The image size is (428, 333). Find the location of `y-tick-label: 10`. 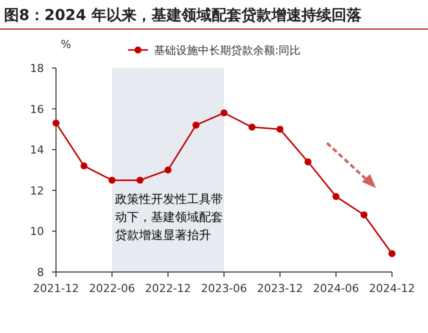

y-tick-label: 10 is located at coordinates (37, 231).